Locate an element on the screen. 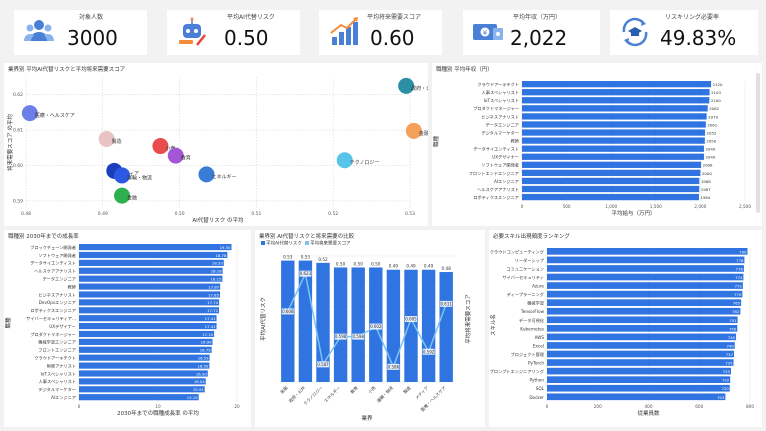 The width and height of the screenshot is (766, 431). data-label: 16.50 is located at coordinates (202, 365).